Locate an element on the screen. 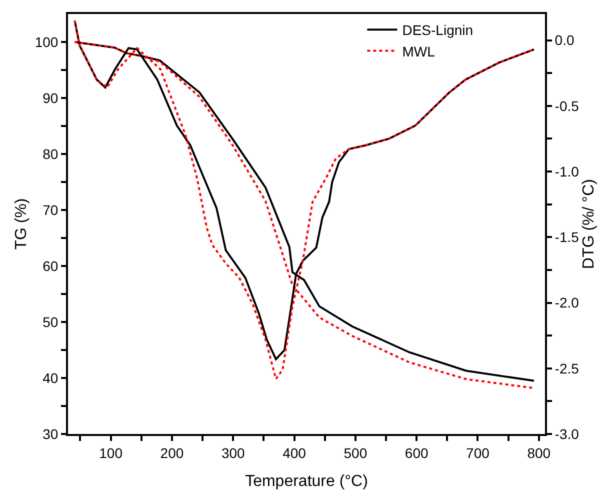  x-tick-label: 700 is located at coordinates (478, 452).